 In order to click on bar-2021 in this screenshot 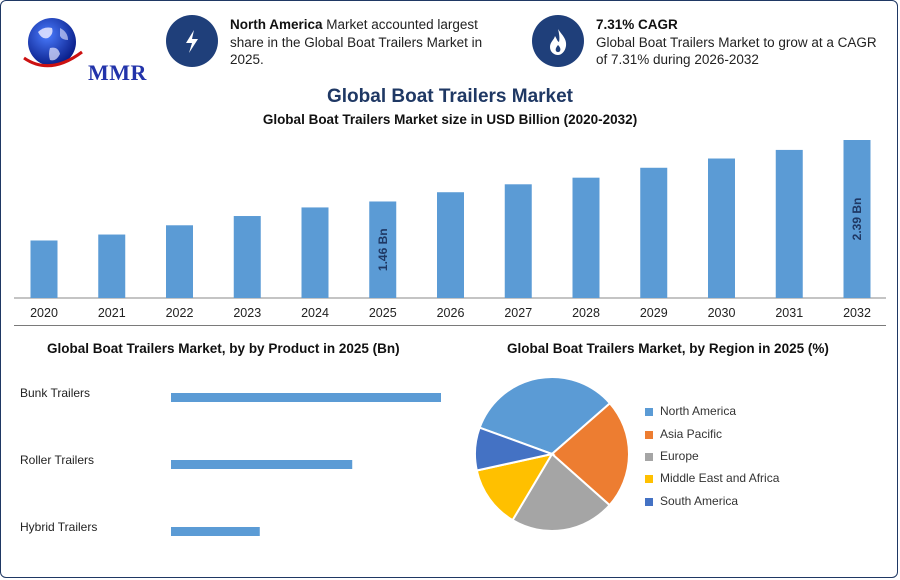, I will do `click(112, 266)`.